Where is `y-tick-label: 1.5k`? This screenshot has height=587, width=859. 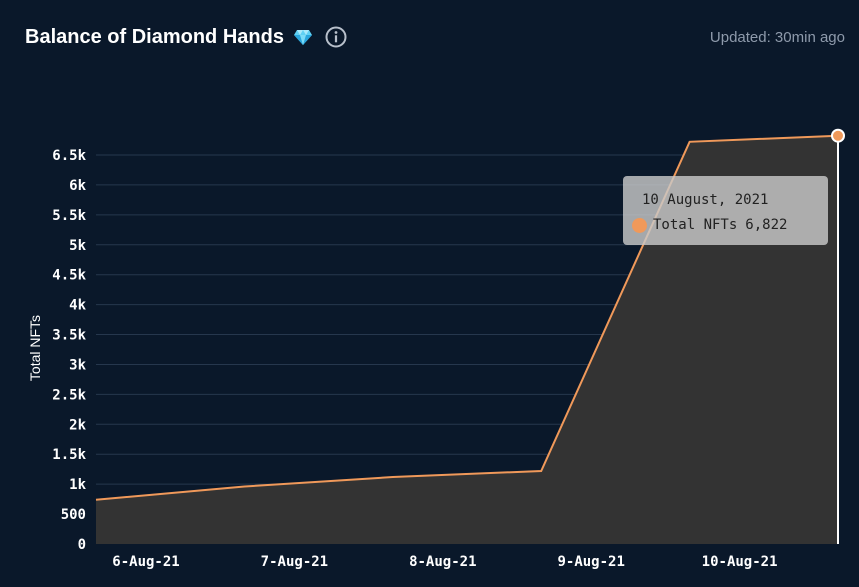
y-tick-label: 1.5k is located at coordinates (69, 455).